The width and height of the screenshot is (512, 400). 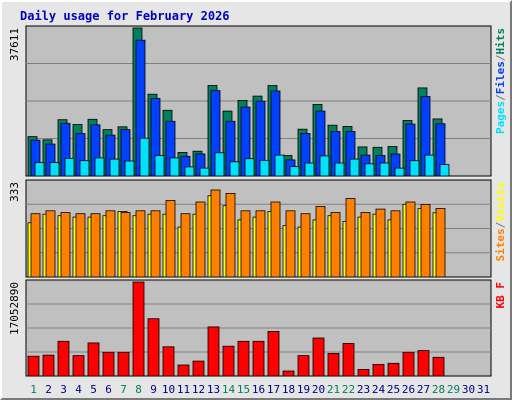 What do you see at coordinates (213, 389) in the screenshot?
I see `x-tick-label: 13` at bounding box center [213, 389].